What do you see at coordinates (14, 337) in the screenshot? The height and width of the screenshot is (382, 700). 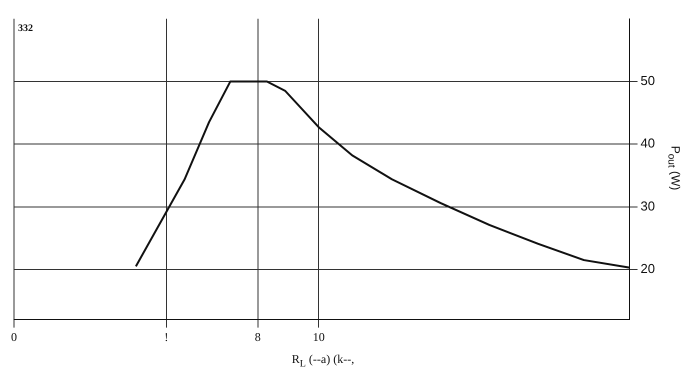 I see `x-tick-label: 0` at bounding box center [14, 337].